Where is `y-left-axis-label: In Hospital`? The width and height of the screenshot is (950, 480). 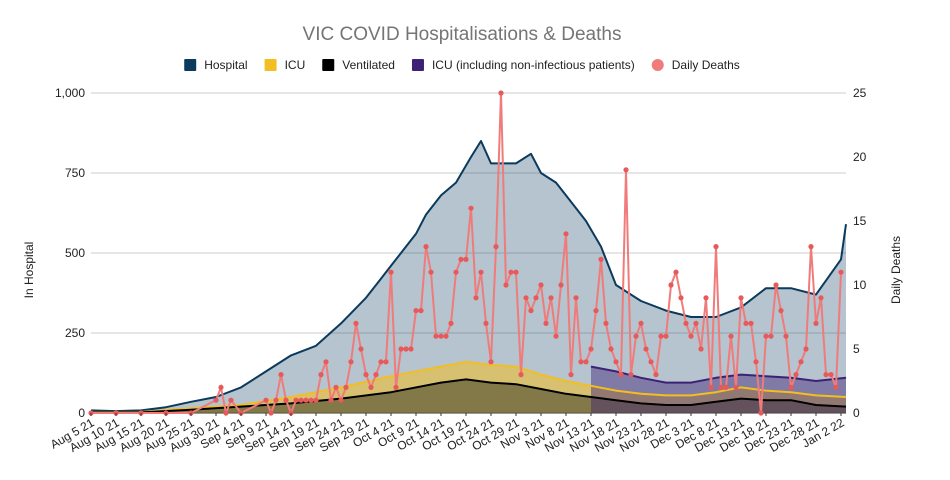 y-left-axis-label: In Hospital is located at coordinates (29, 270).